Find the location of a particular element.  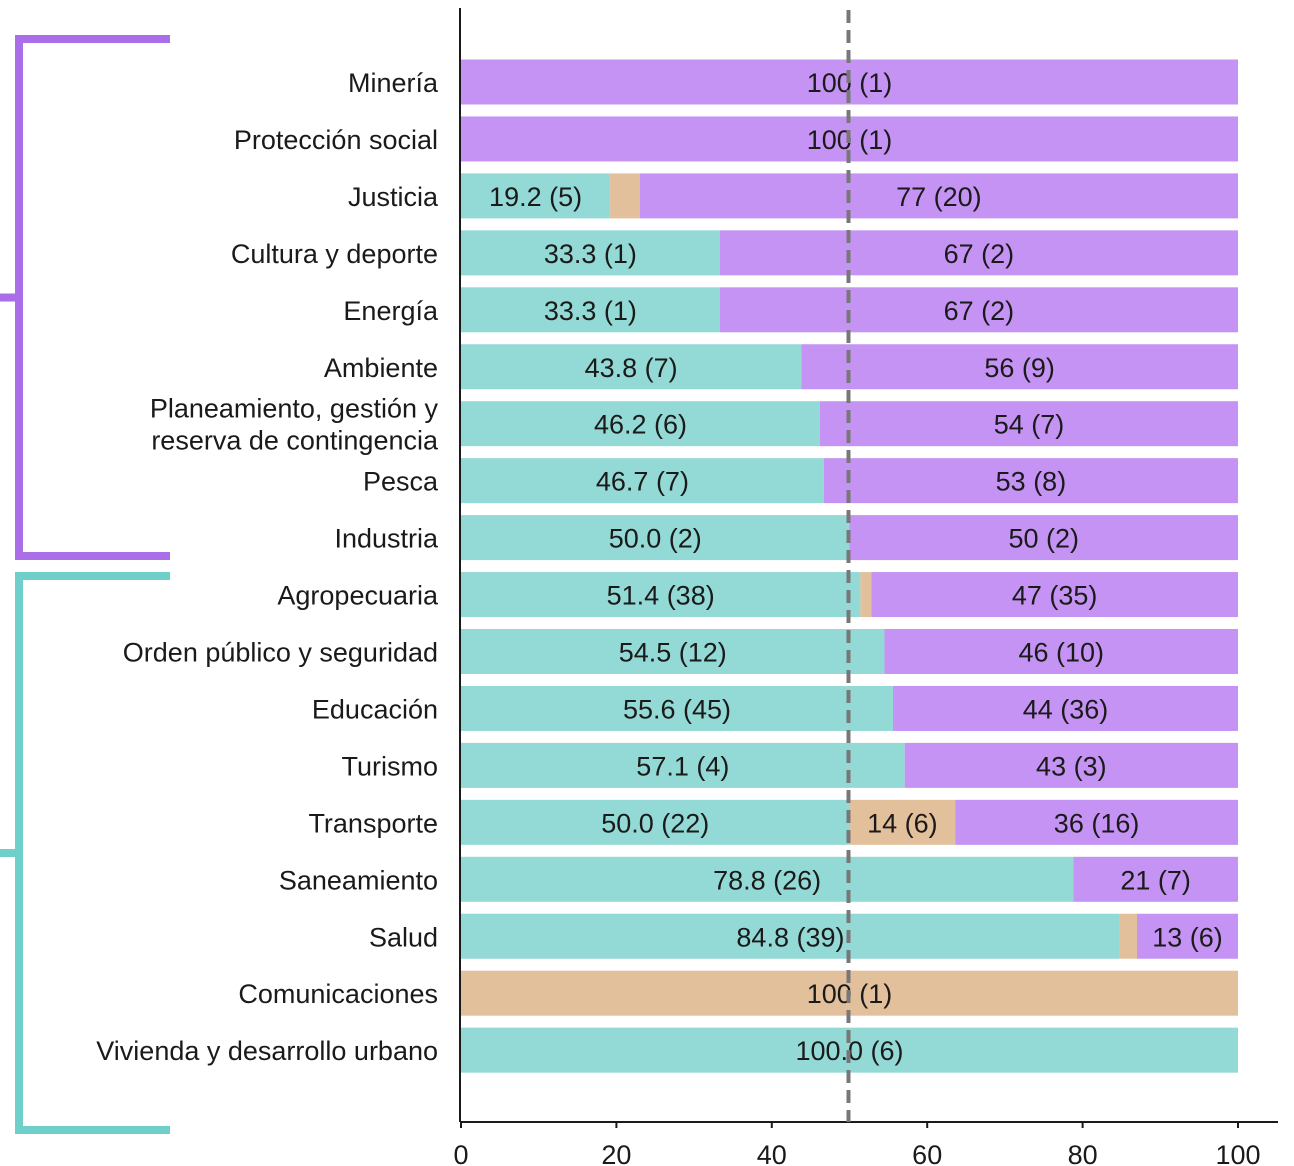

data-label: 47 (35) is located at coordinates (1055, 596).